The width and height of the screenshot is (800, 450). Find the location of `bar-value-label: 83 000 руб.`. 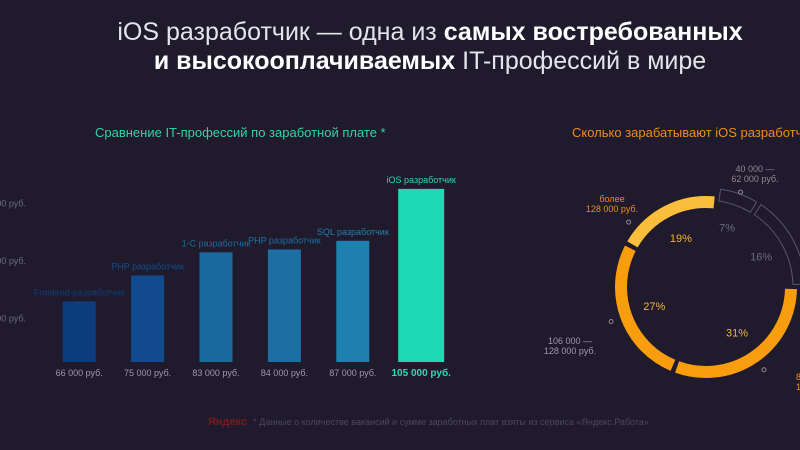

bar-value-label: 83 000 руб. is located at coordinates (215, 373).